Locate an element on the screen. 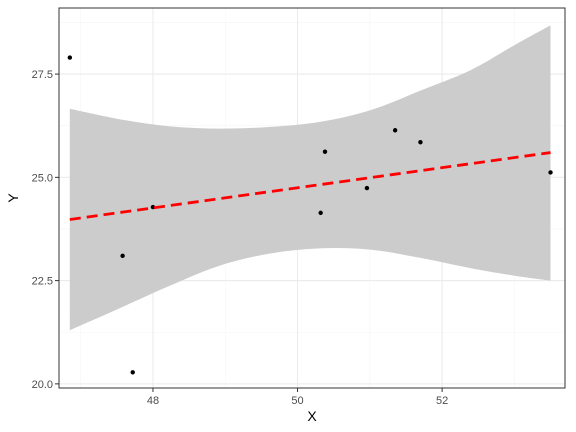 The image size is (576, 432). y-axis-ticks: 20.0 22.5 25.0 27.5 is located at coordinates (45, 230).